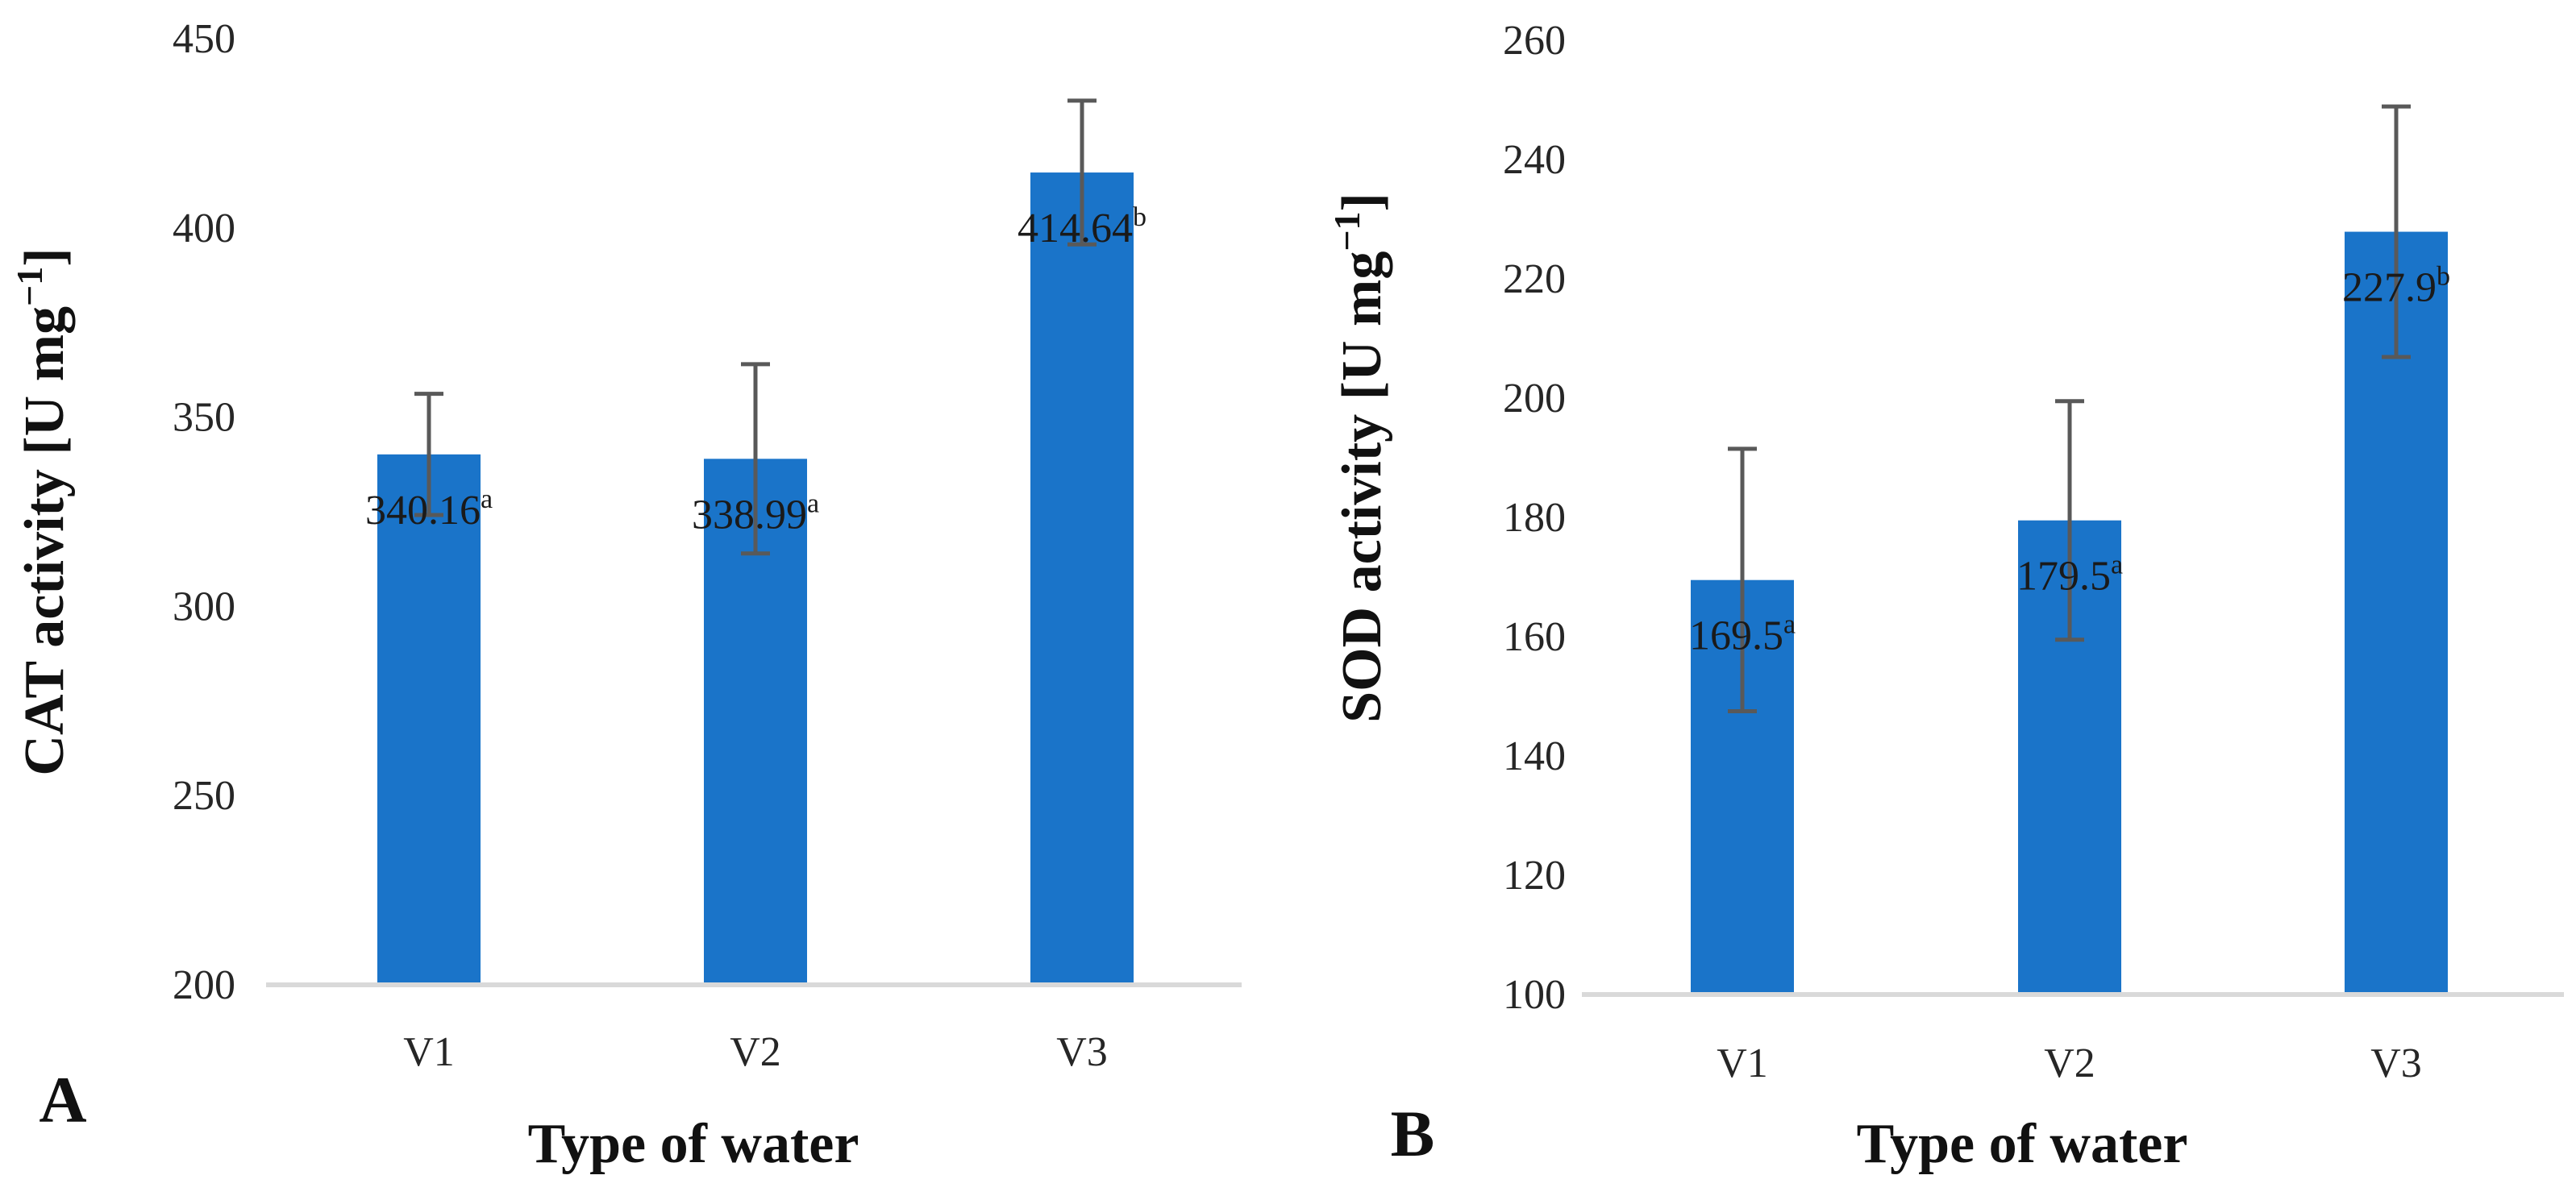 The width and height of the screenshot is (2576, 1196). Describe the element at coordinates (1413, 1133) in the screenshot. I see `panel-label: B` at that location.